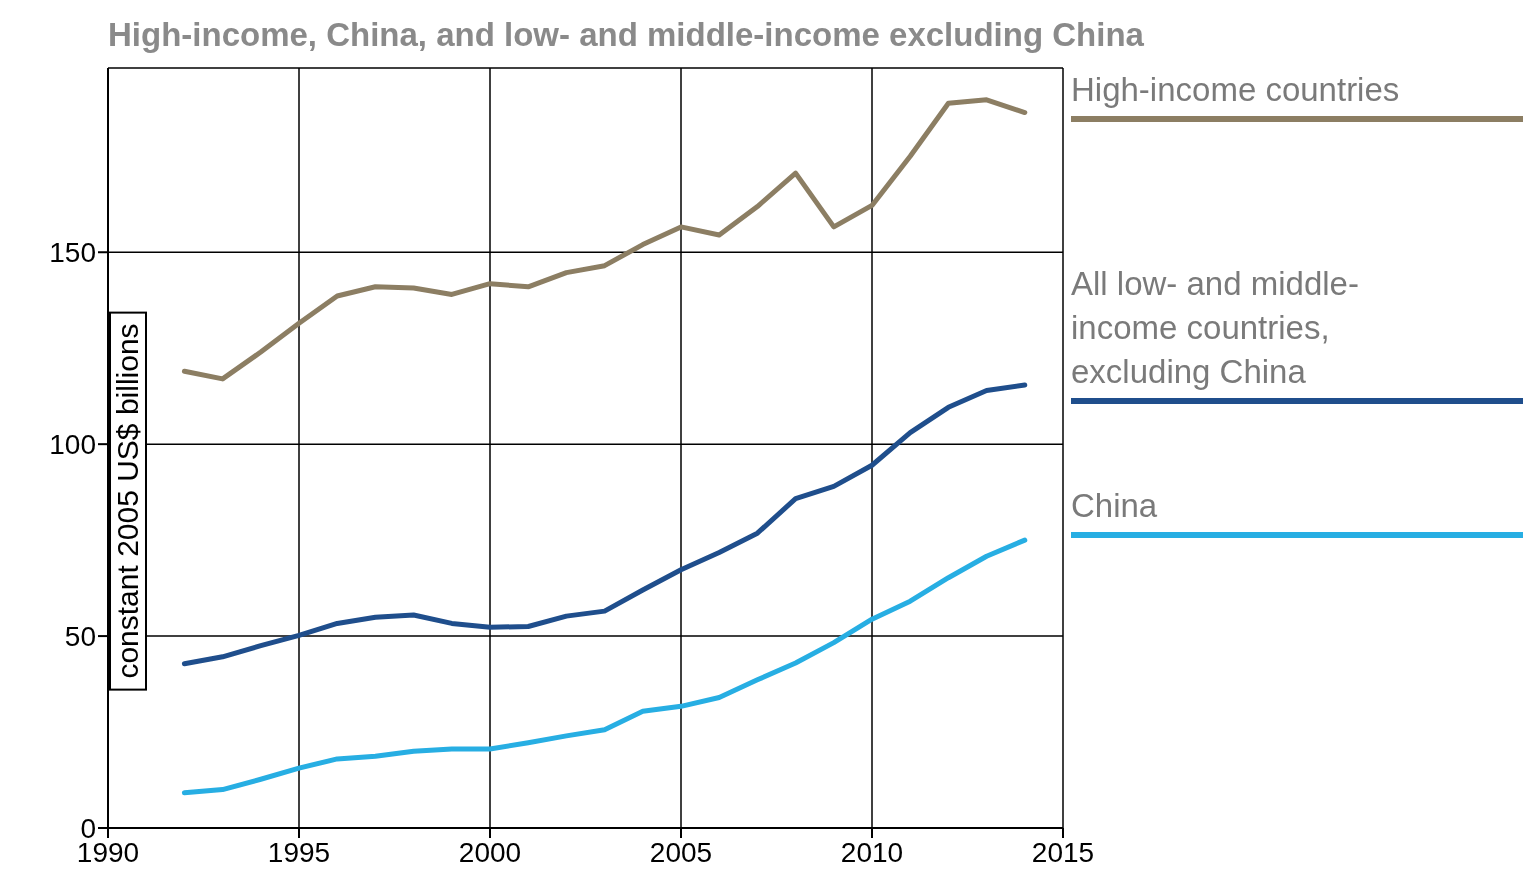 Image resolution: width=1531 pixels, height=893 pixels. I want to click on x-tick-label: 2005, so click(681, 852).